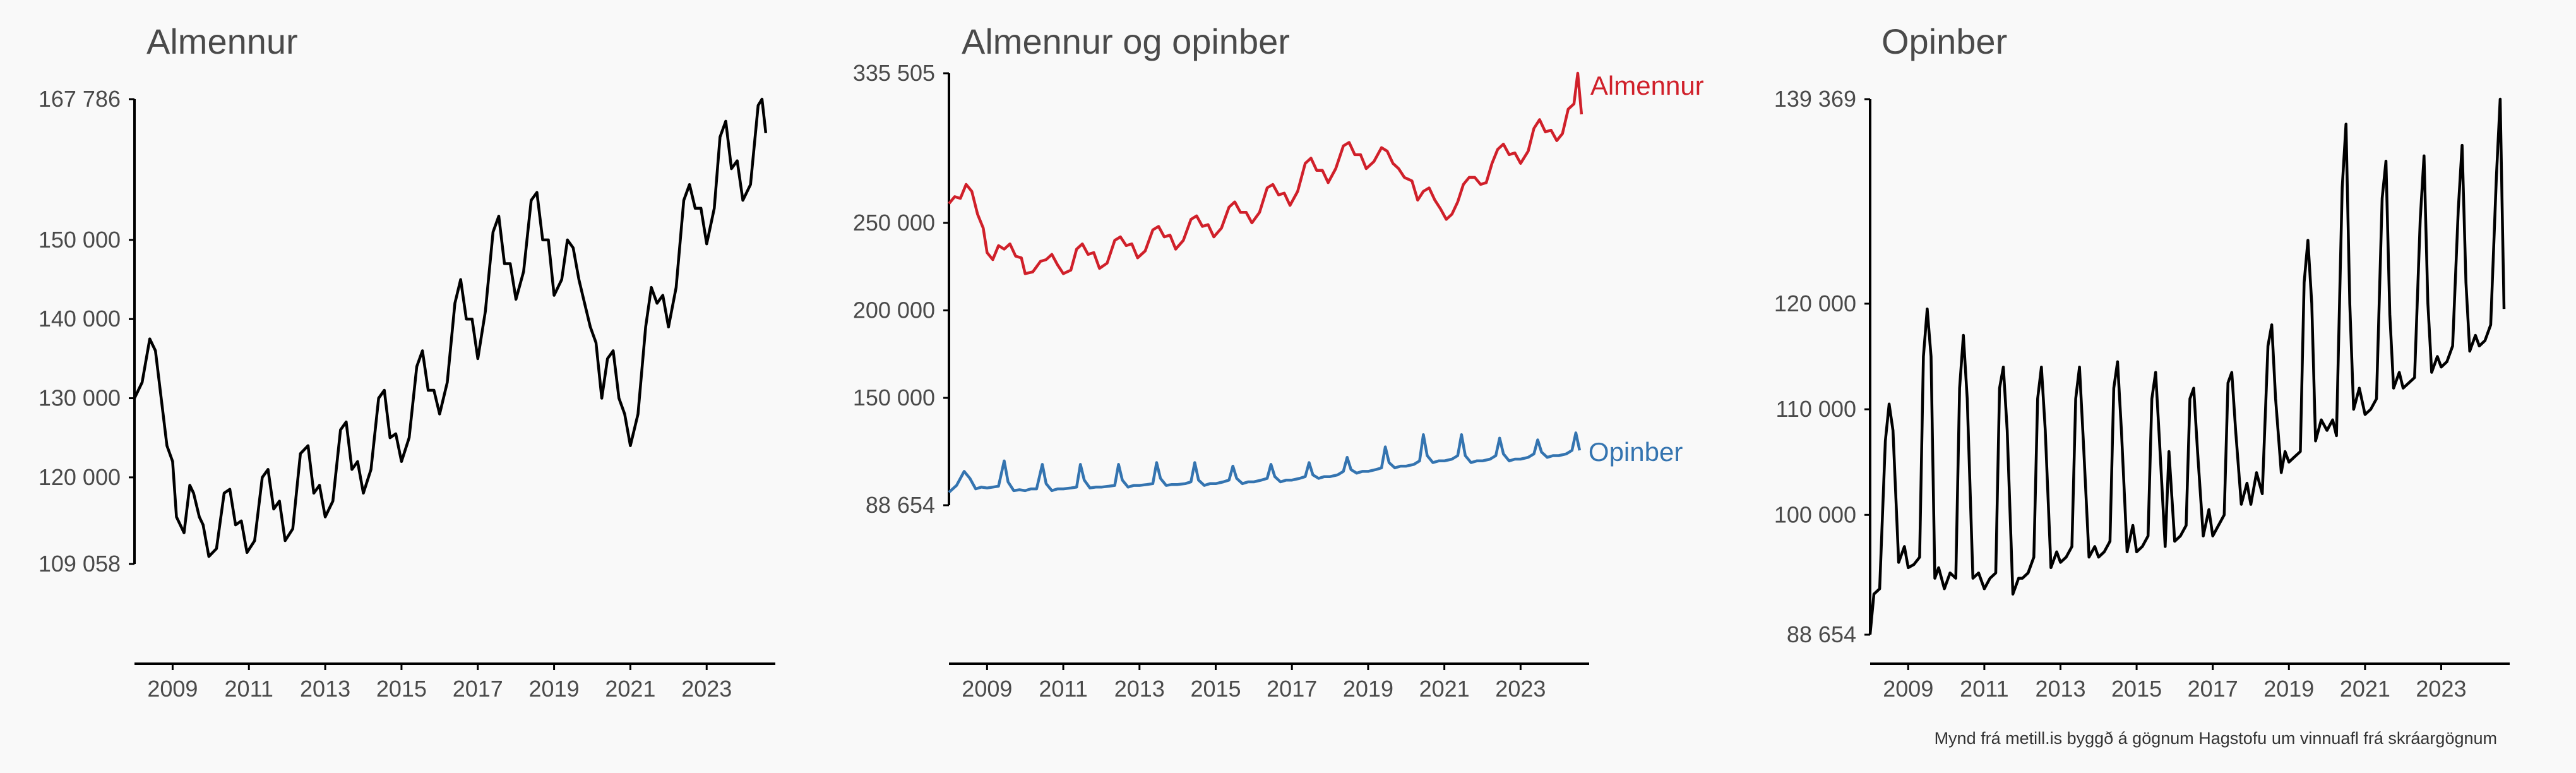 Image resolution: width=2576 pixels, height=773 pixels. What do you see at coordinates (1636, 452) in the screenshot?
I see `series-label: Opinber` at bounding box center [1636, 452].